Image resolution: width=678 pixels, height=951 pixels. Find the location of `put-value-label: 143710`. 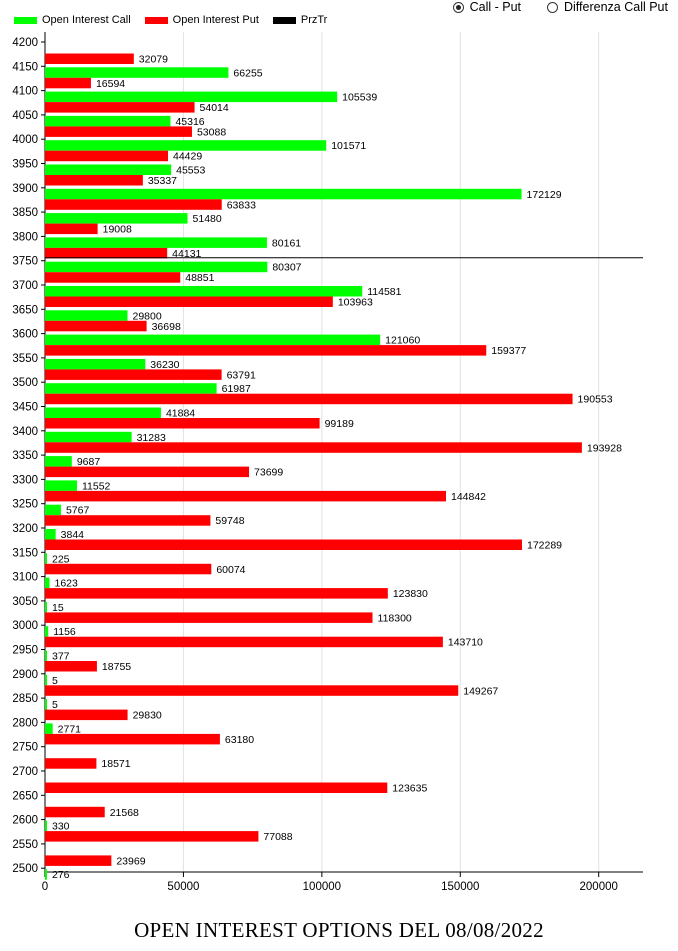

put-value-label: 143710 is located at coordinates (465, 643).